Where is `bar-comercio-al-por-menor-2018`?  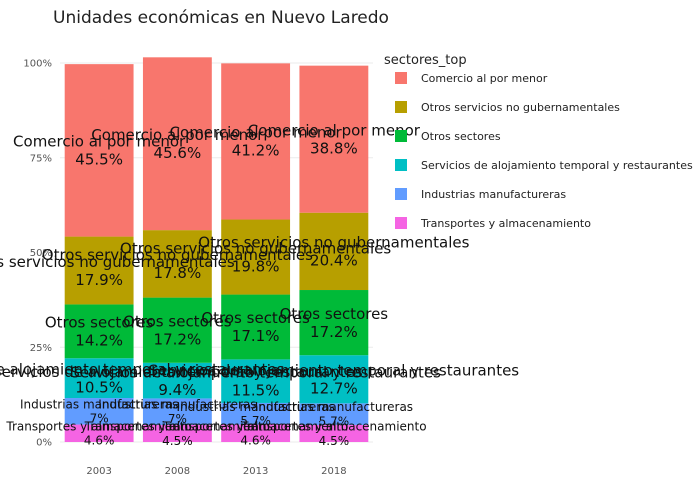 bar-comercio-al-por-menor-2018 is located at coordinates (334, 139).